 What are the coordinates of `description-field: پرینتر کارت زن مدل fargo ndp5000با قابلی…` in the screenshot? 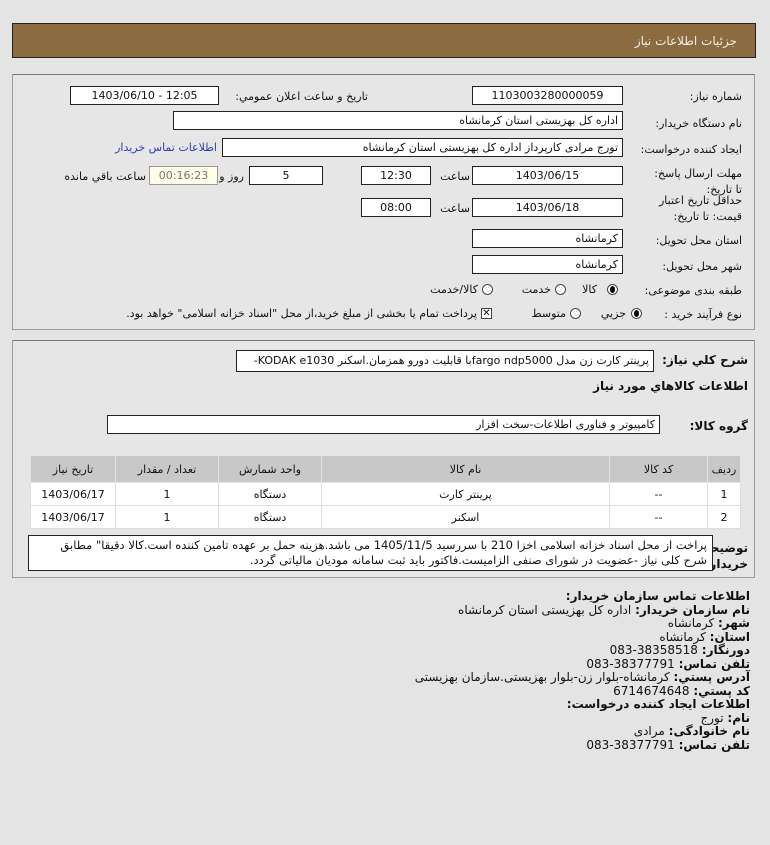 It's located at (445, 361).